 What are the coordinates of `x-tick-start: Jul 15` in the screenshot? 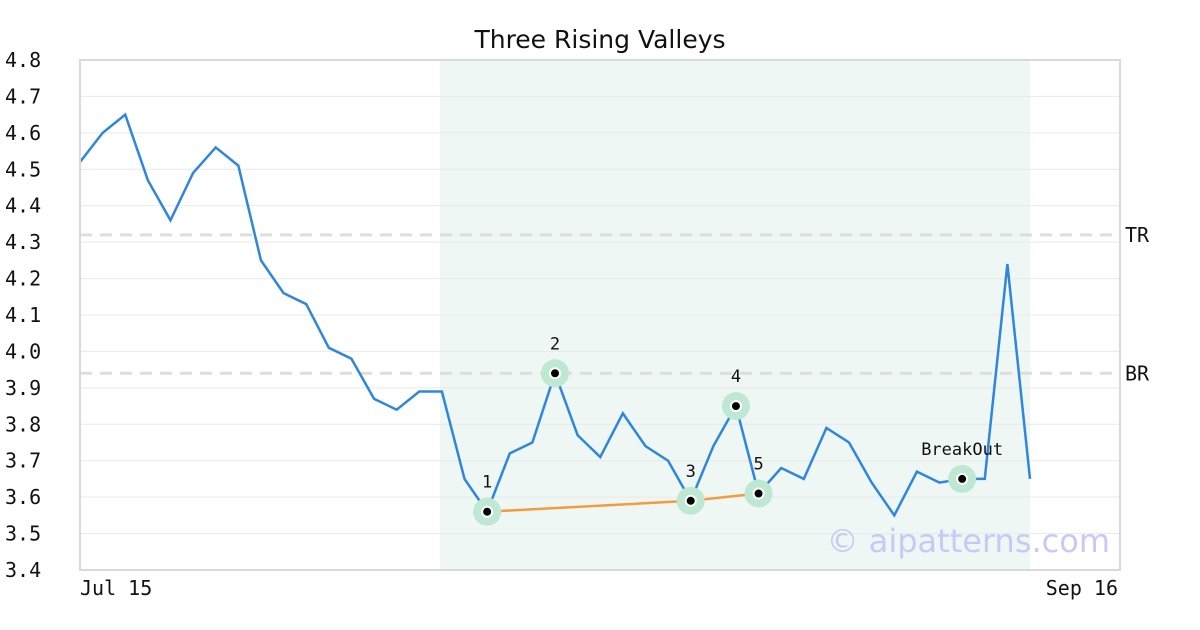 It's located at (116, 588).